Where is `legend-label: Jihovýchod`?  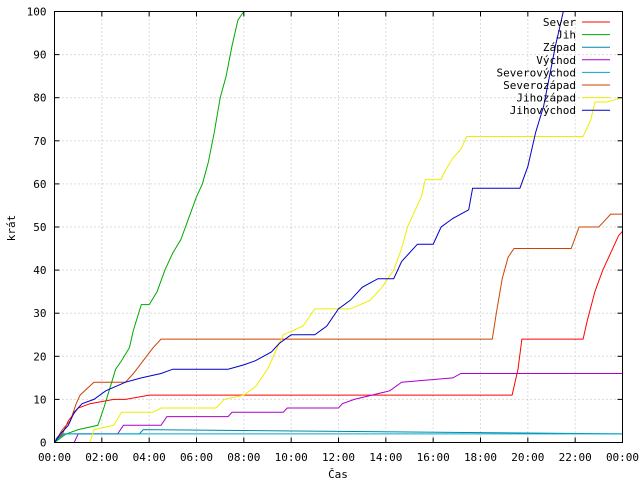 legend-label: Jihovýchod is located at coordinates (543, 110).